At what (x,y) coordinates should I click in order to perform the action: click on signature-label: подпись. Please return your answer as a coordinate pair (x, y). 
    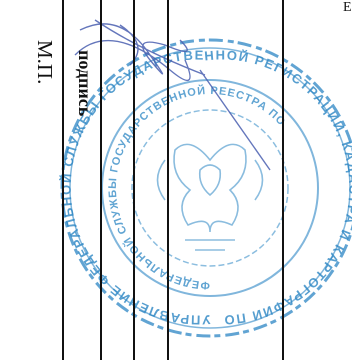
    Looking at the image, I should click on (85, 83).